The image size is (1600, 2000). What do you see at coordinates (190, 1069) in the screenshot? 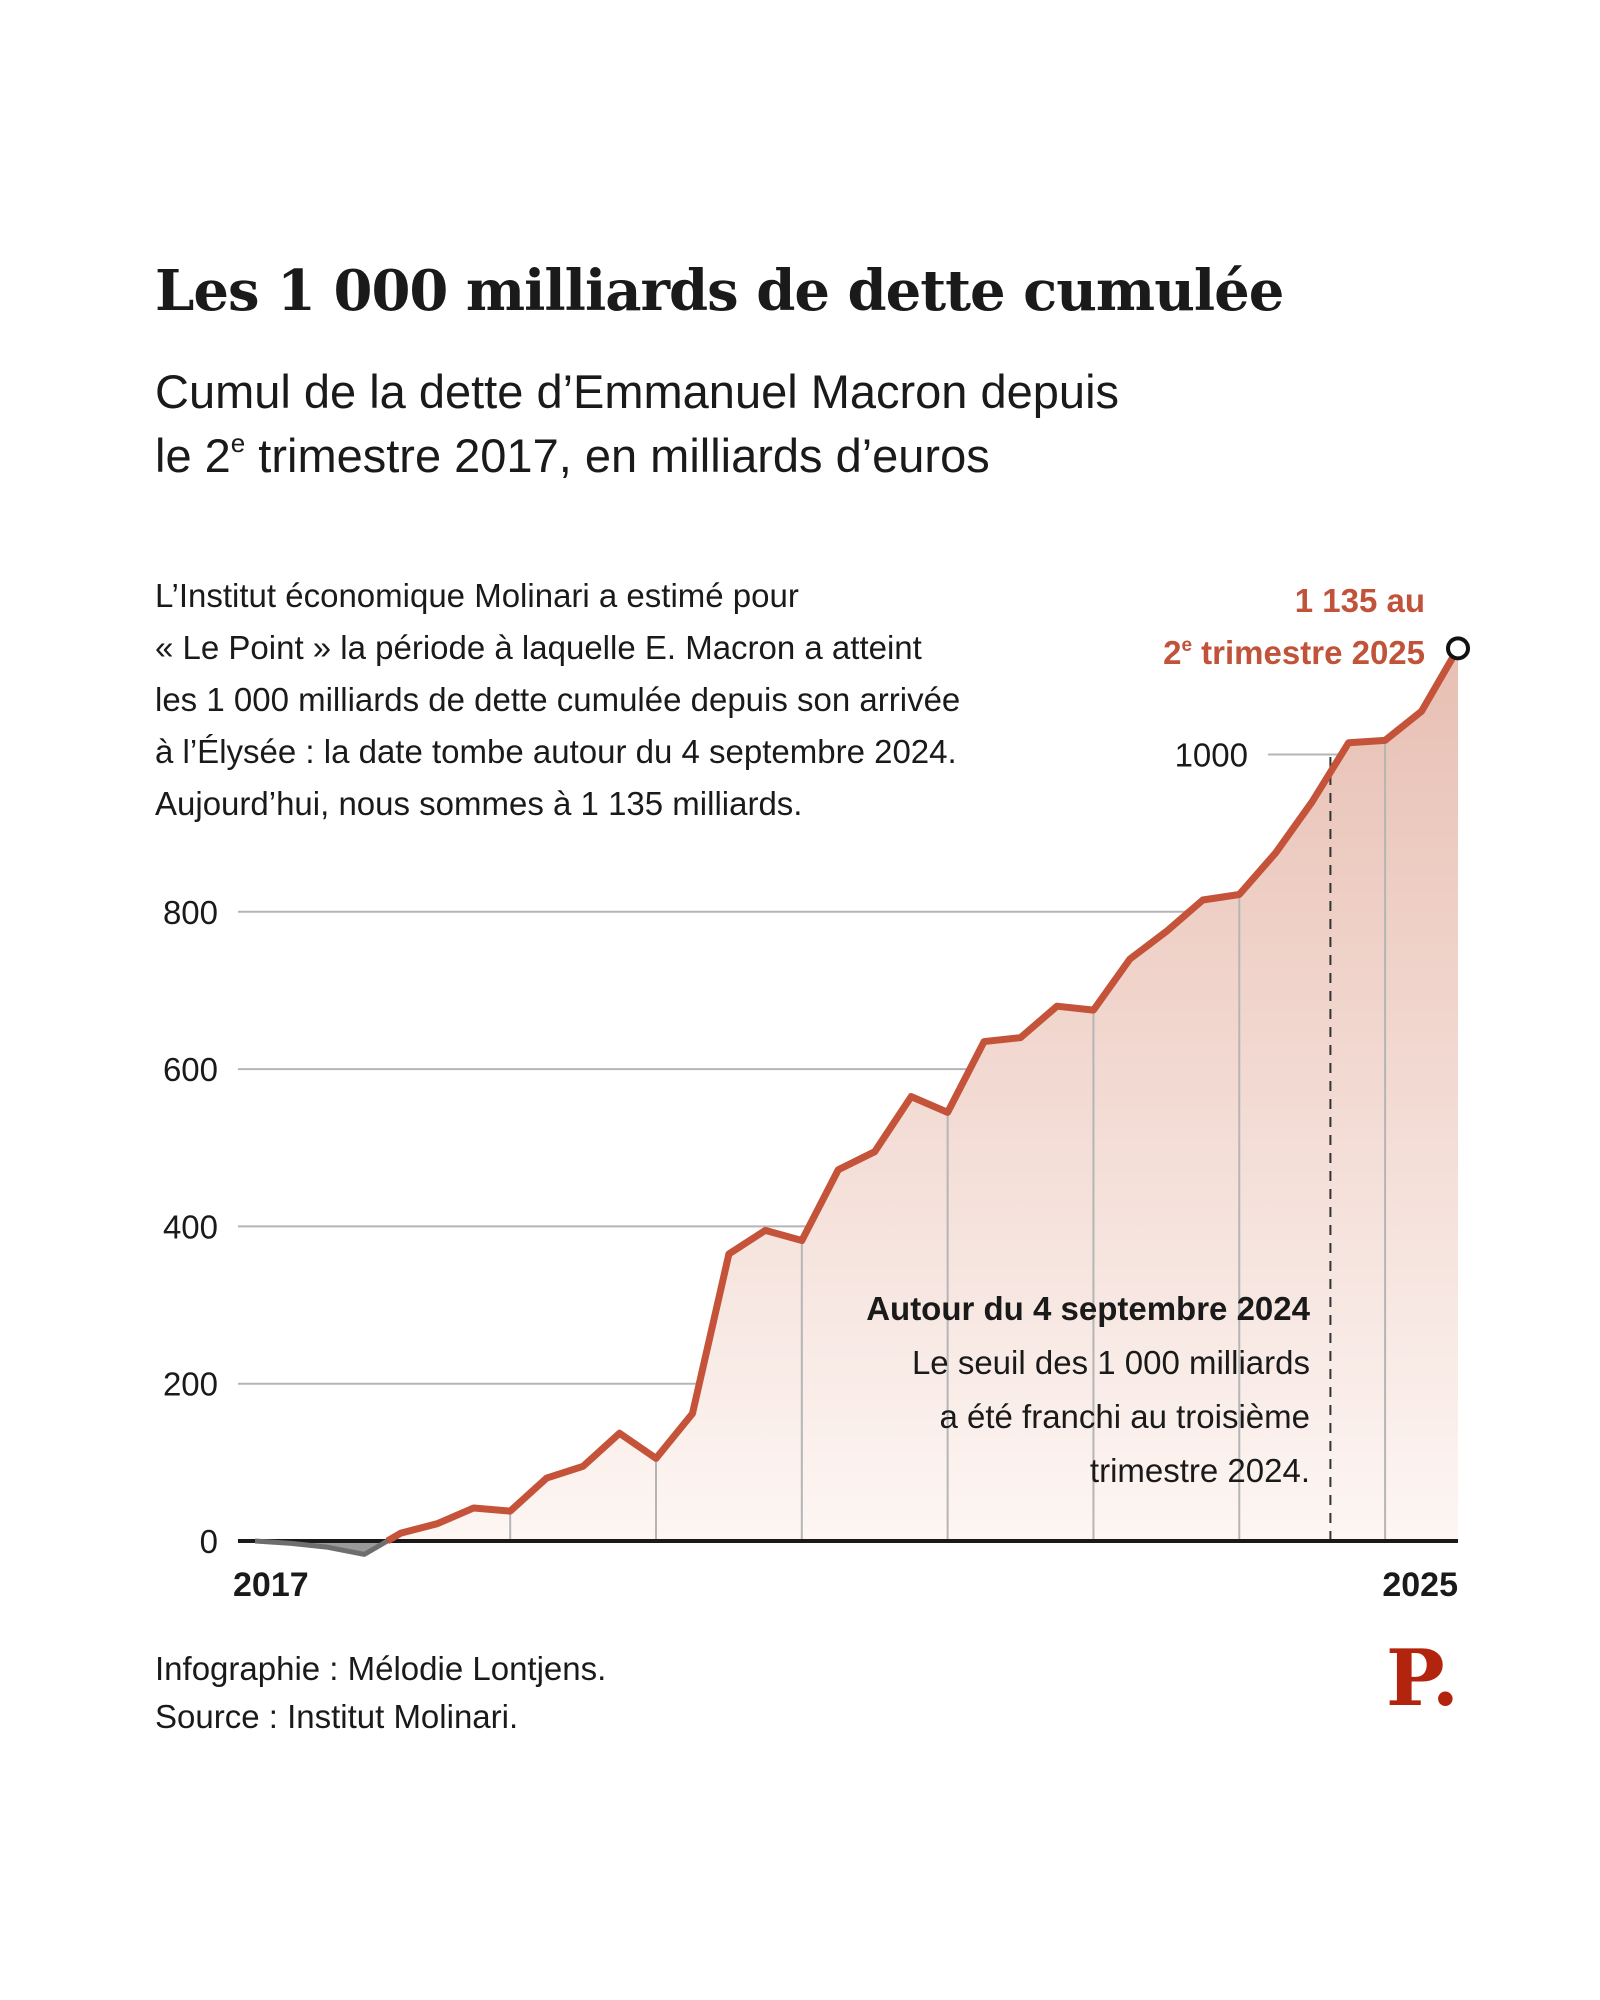
I see `y-tick-label: 600` at bounding box center [190, 1069].